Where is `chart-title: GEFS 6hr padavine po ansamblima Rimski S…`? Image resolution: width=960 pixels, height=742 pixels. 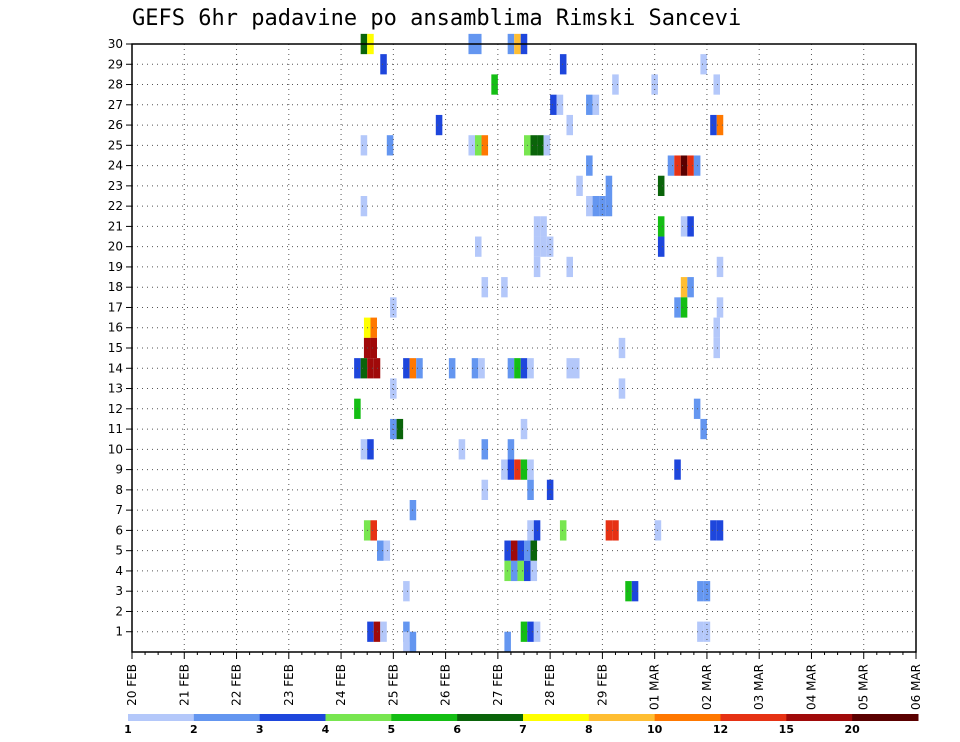
chart-title: GEFS 6hr padavine po ansamblima Rimski S… is located at coordinates (437, 18).